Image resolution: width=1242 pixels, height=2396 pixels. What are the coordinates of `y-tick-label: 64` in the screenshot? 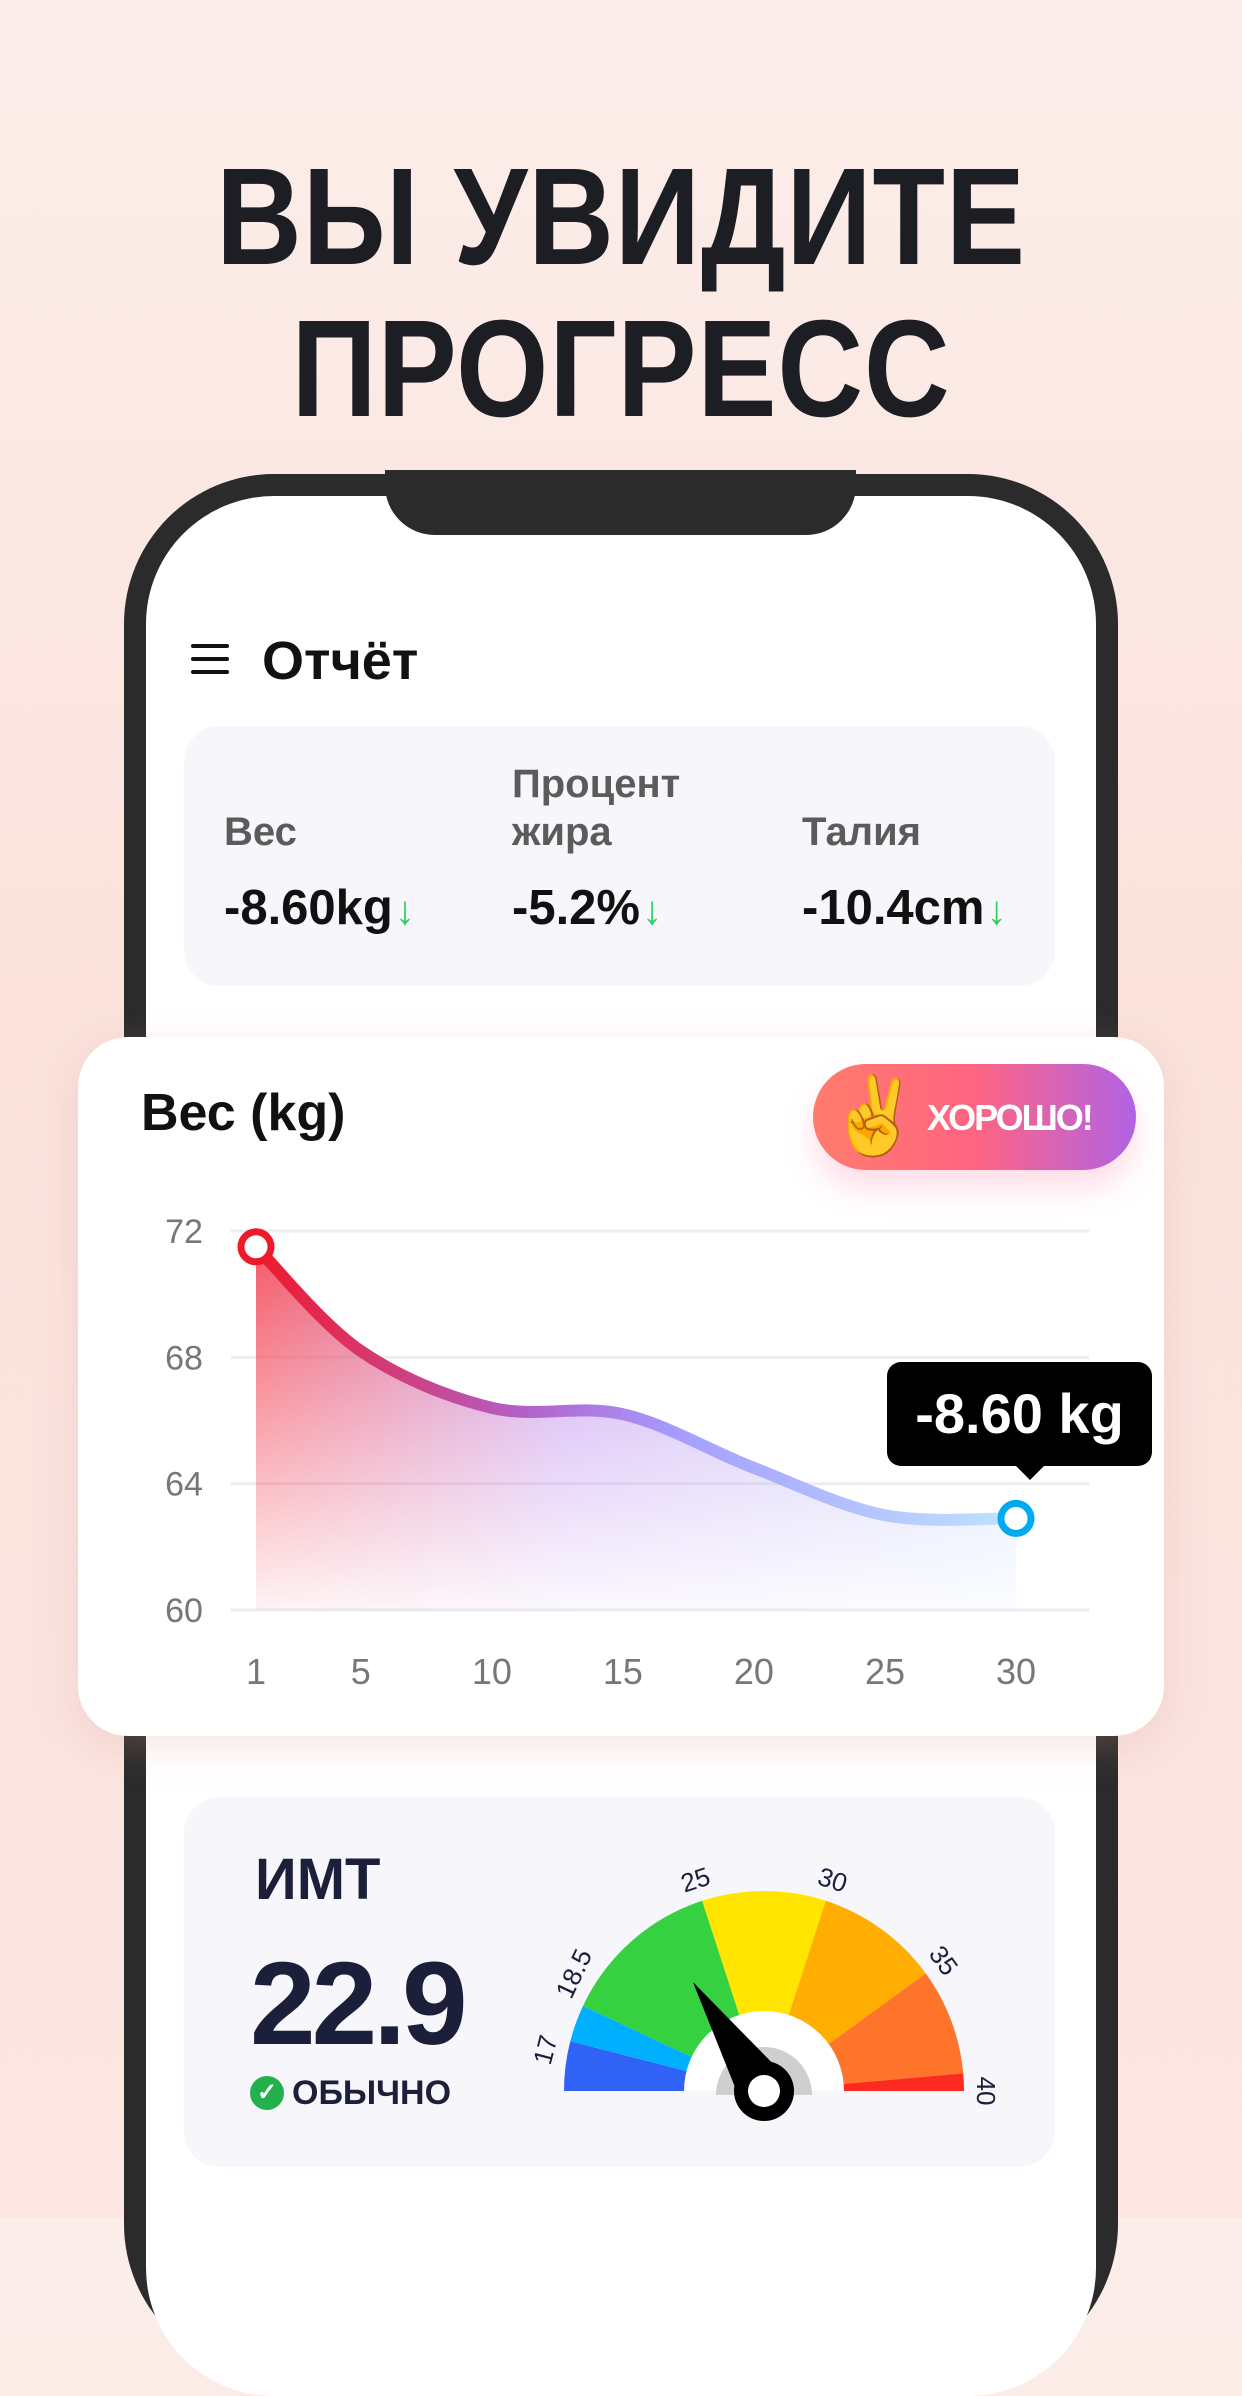 It's located at (184, 1485).